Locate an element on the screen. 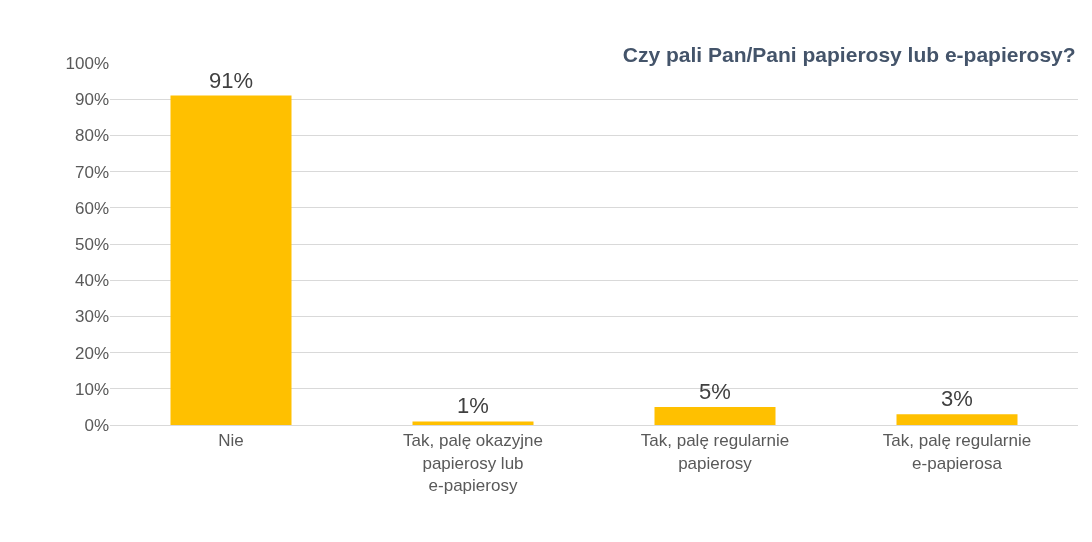  y-tick-label: 50% is located at coordinates (91, 244).